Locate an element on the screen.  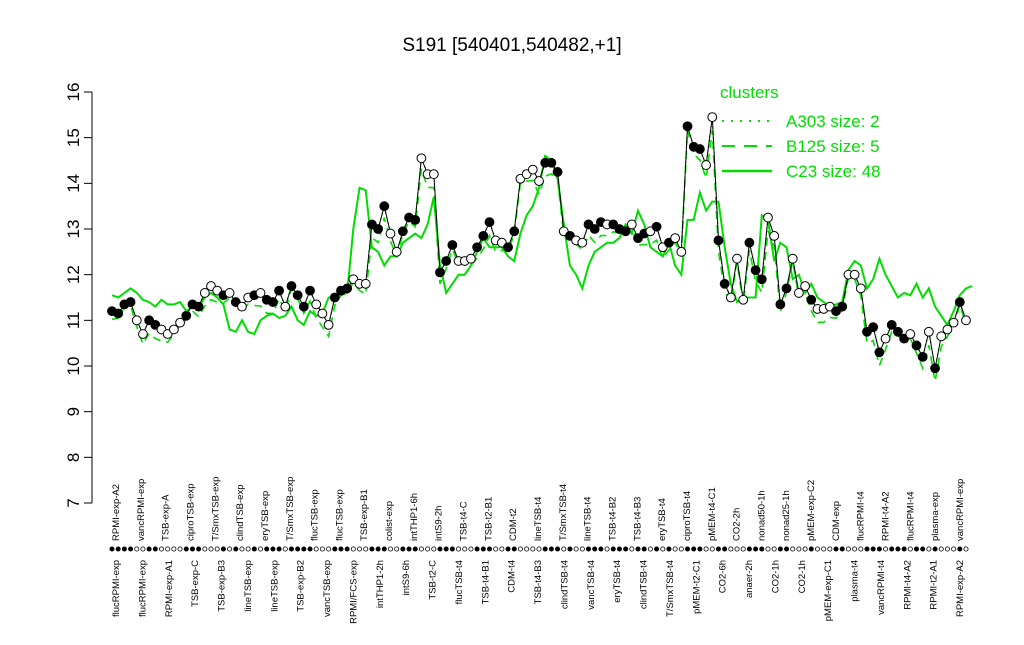
x-tick-label-top: flucRPMI-t4 is located at coordinates (910, 516).